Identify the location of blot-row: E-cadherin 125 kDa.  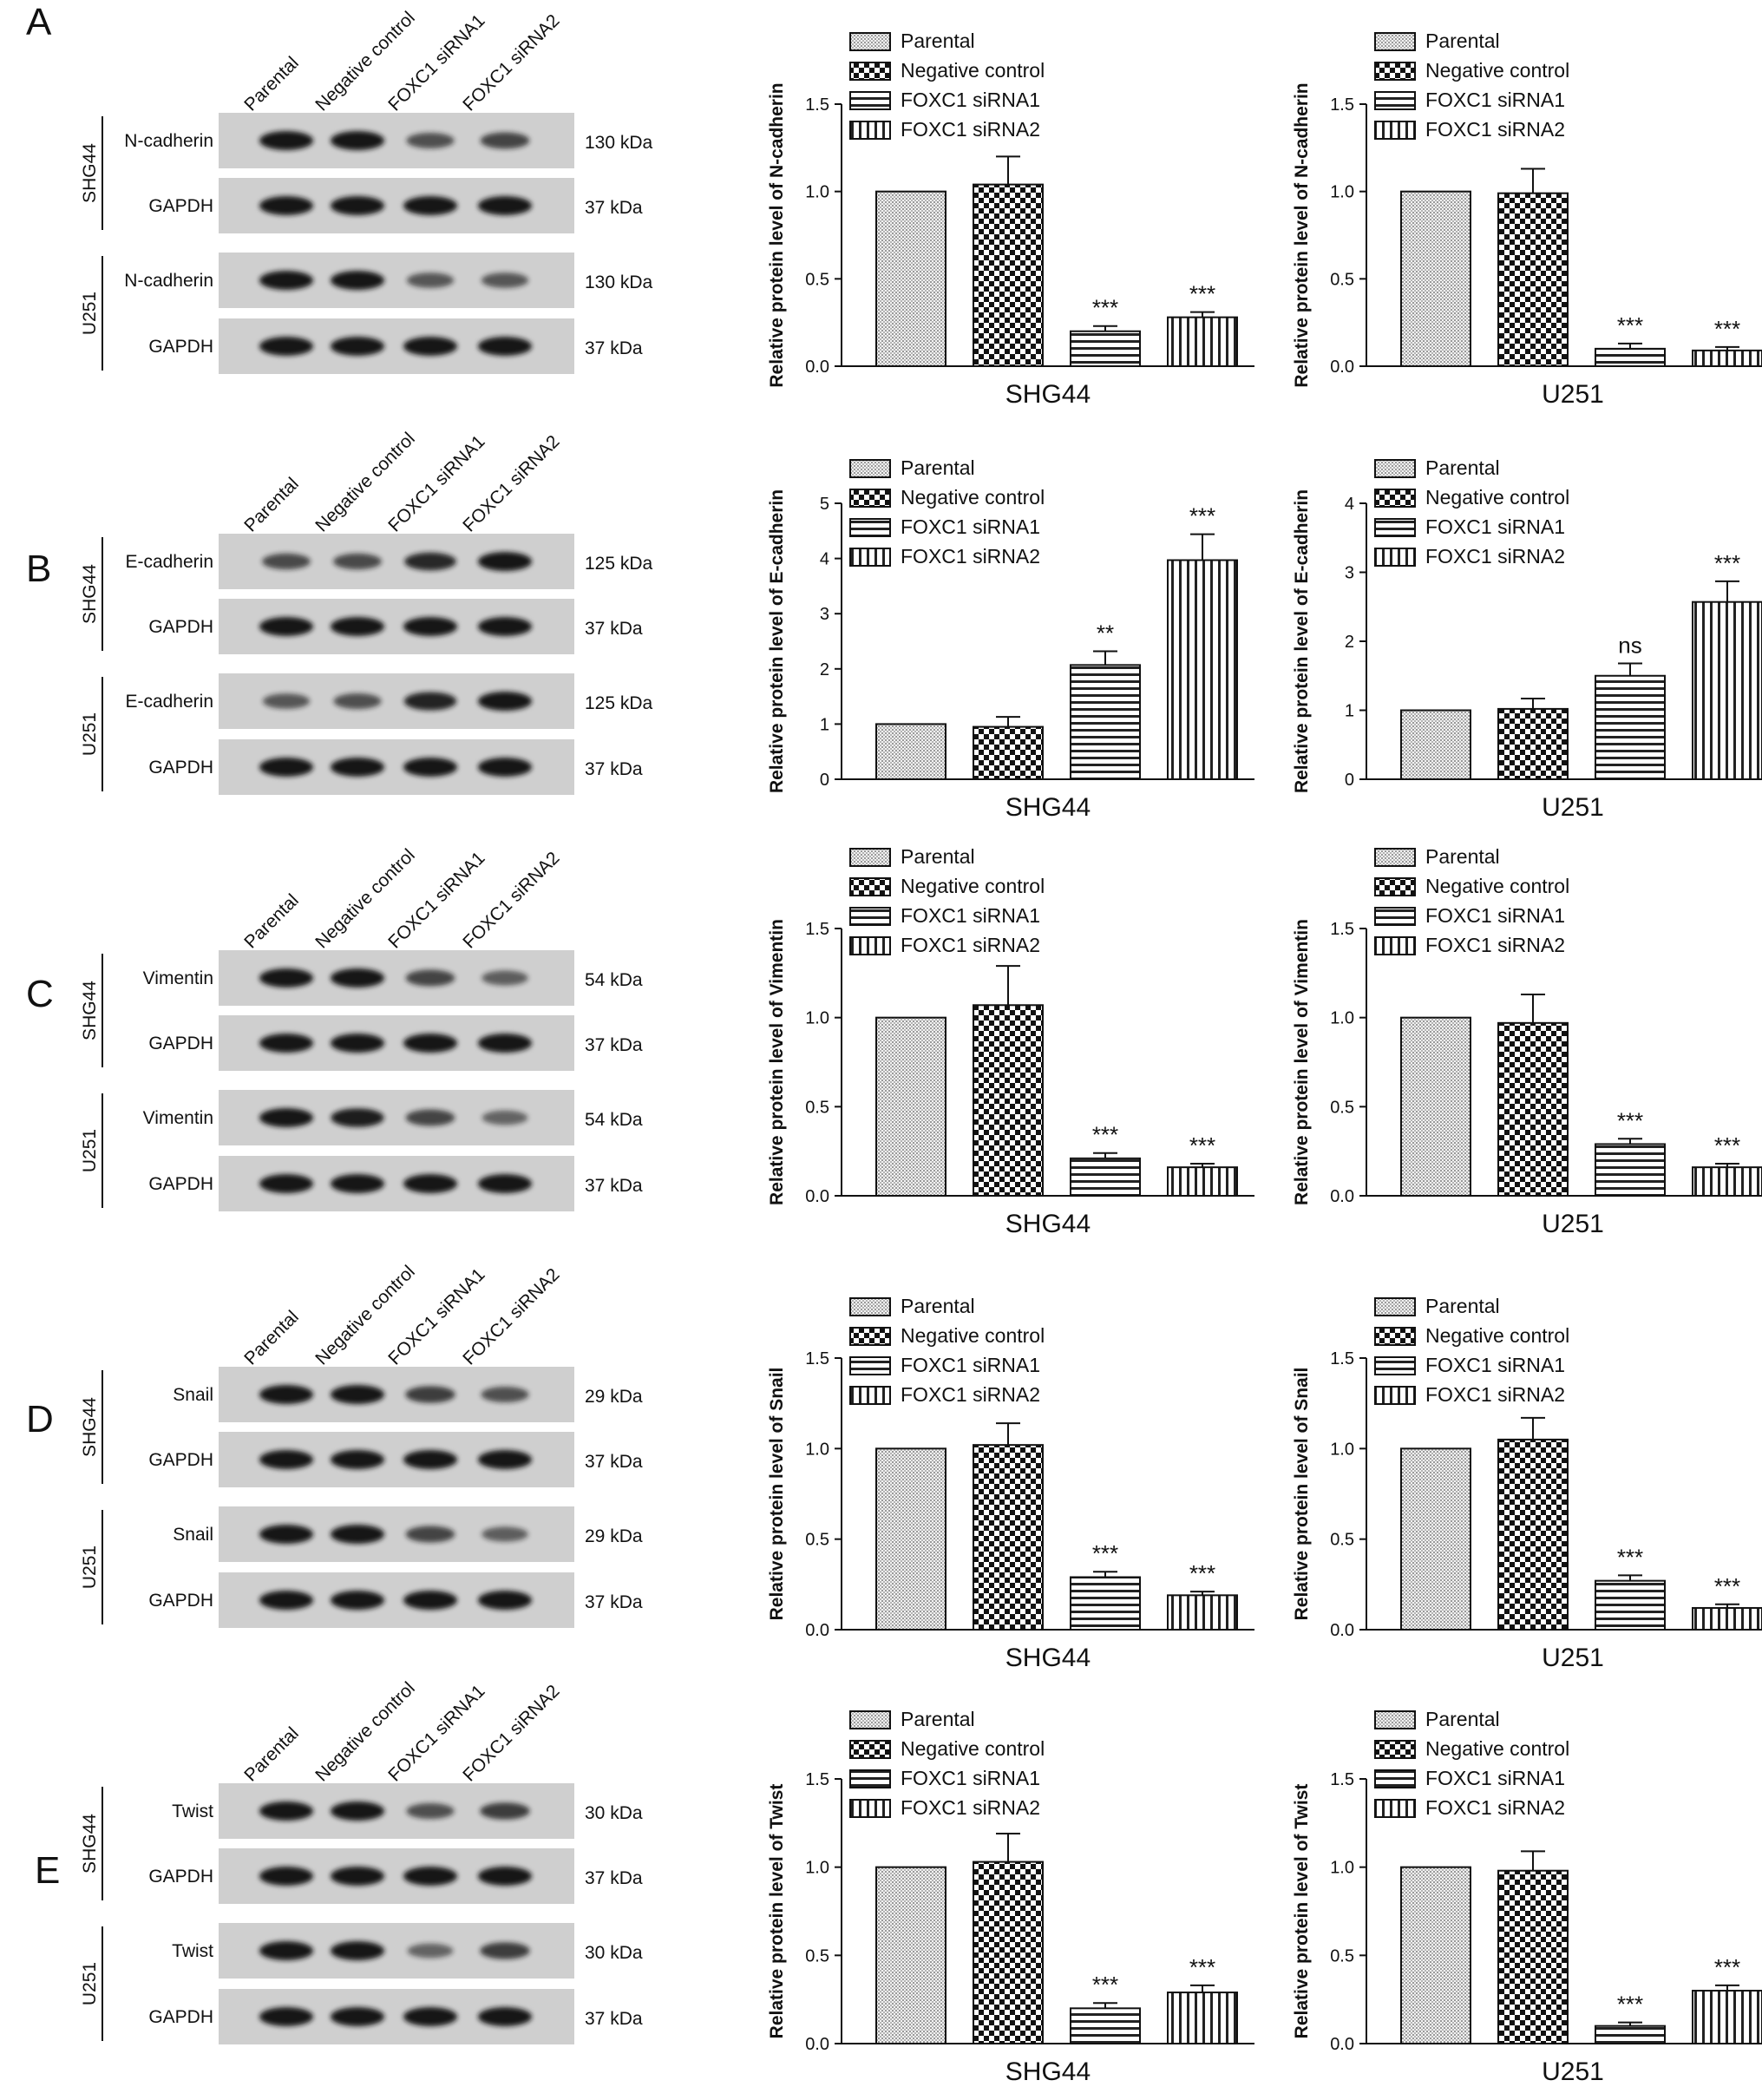
(389, 561).